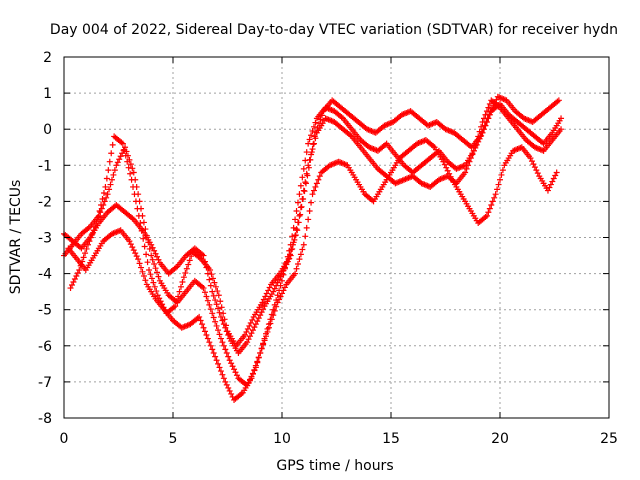 This screenshot has height=480, width=640. What do you see at coordinates (16, 237) in the screenshot?
I see `y-axis-label: SDTVAR / TECUs` at bounding box center [16, 237].